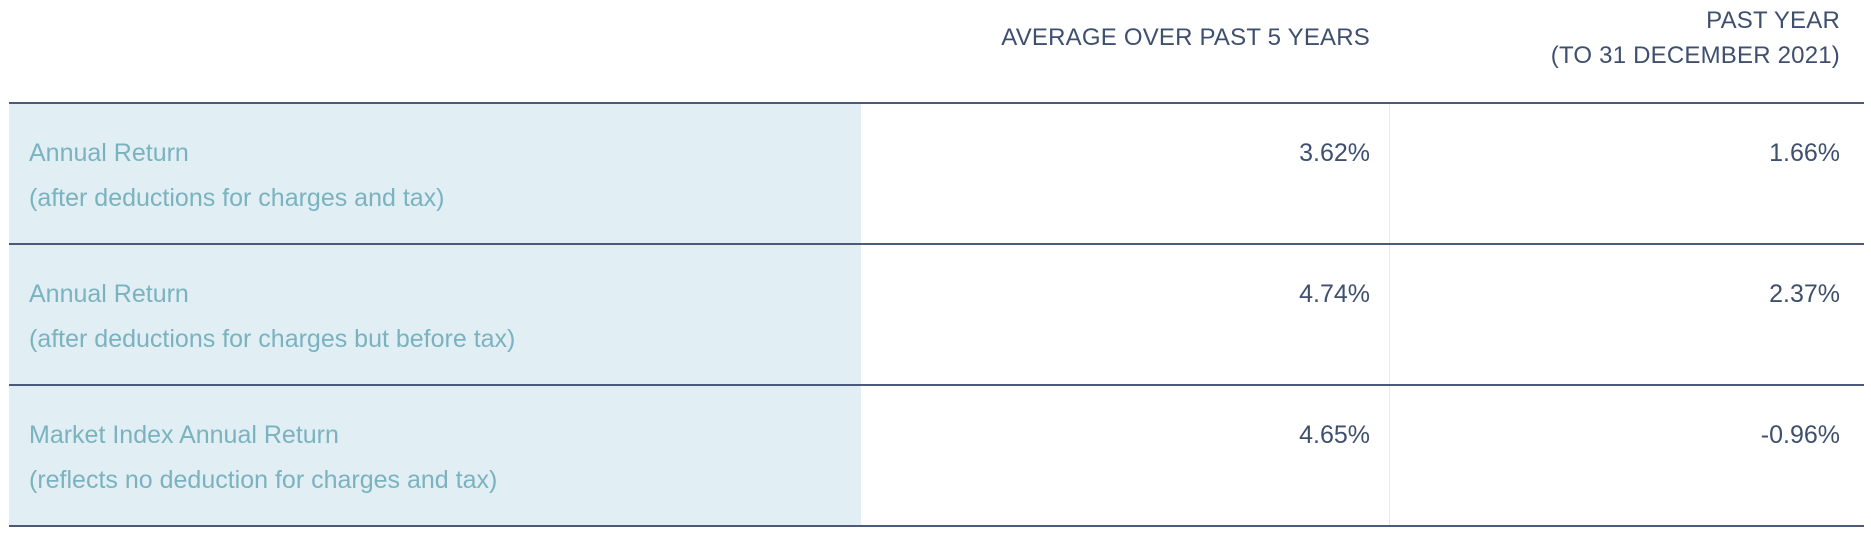 The height and width of the screenshot is (537, 1871). What do you see at coordinates (1800, 435) in the screenshot?
I see `past-year-value: -0.96%` at bounding box center [1800, 435].